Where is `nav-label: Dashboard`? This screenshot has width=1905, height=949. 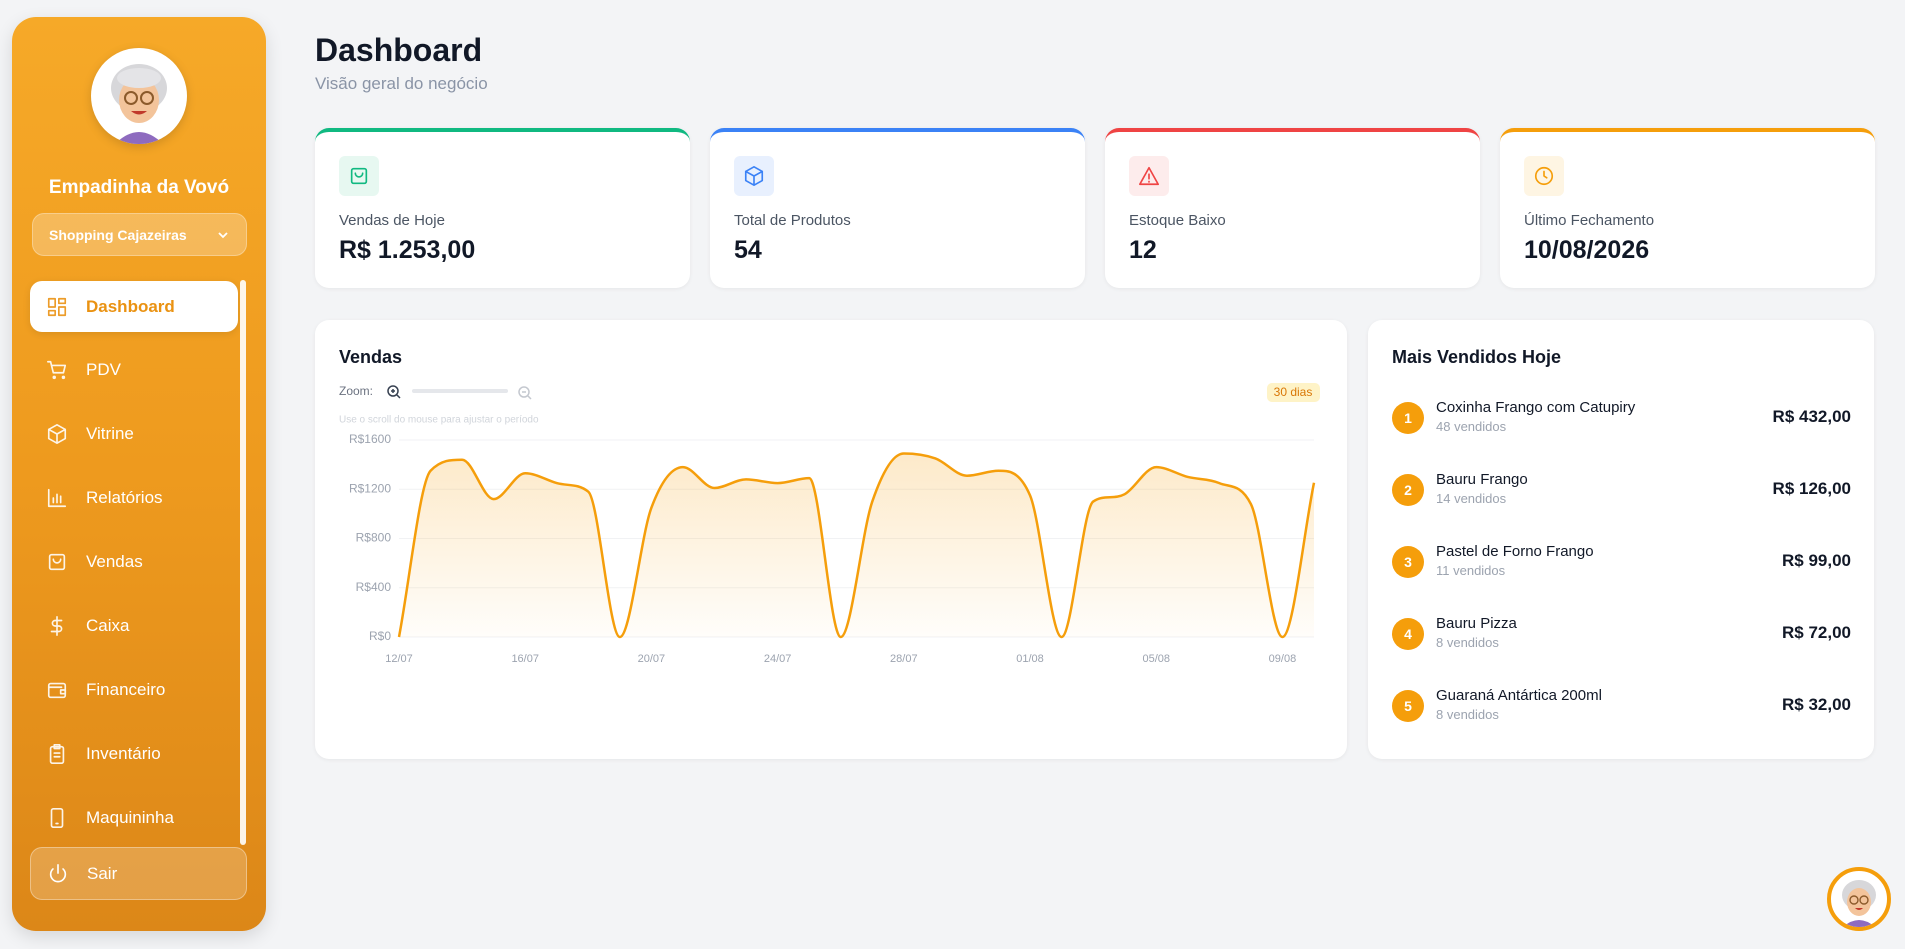
nav-label: Dashboard is located at coordinates (130, 306).